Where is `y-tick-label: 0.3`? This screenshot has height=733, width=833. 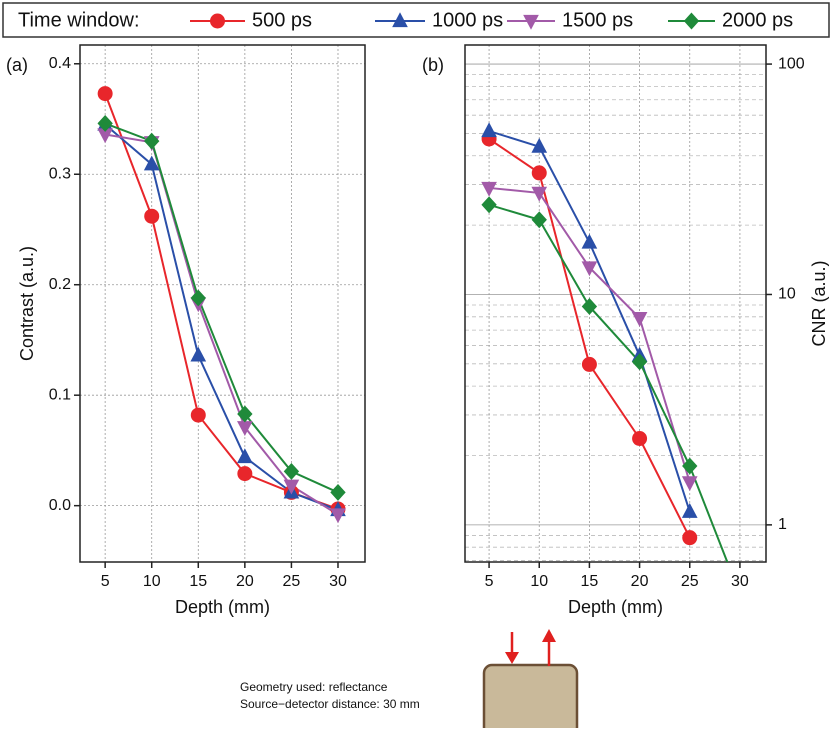 y-tick-label: 0.3 is located at coordinates (60, 173).